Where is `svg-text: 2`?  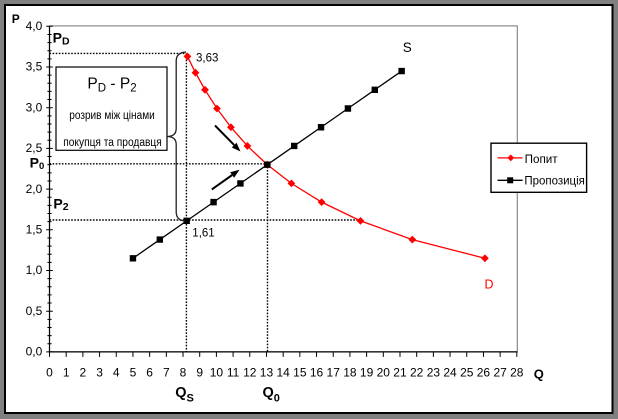
svg-text: 2 is located at coordinates (83, 373).